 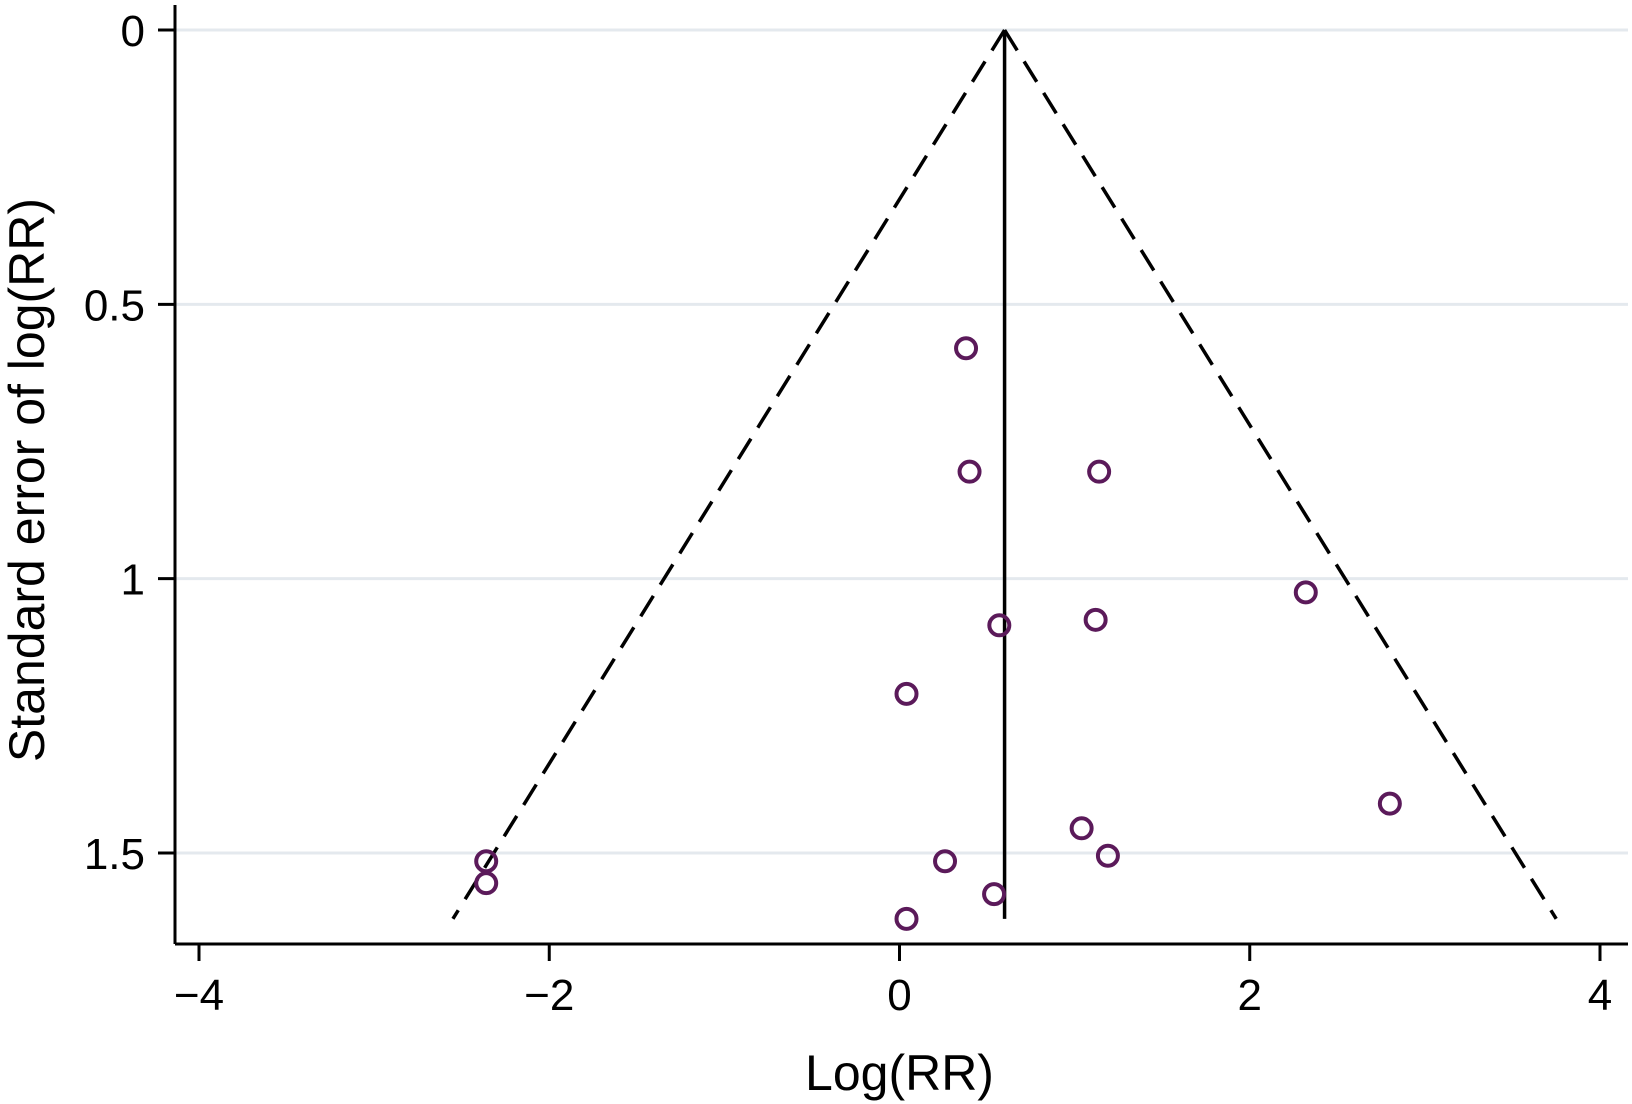 I want to click on y-tick-label: 0, so click(x=133, y=31).